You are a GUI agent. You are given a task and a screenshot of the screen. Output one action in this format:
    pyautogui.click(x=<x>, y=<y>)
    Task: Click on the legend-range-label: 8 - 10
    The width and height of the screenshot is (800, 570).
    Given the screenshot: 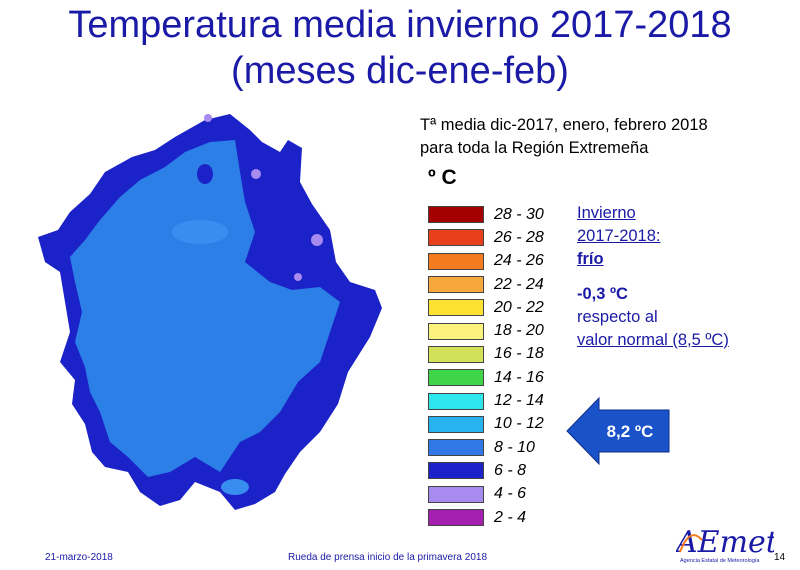 What is the action you would take?
    pyautogui.click(x=514, y=447)
    